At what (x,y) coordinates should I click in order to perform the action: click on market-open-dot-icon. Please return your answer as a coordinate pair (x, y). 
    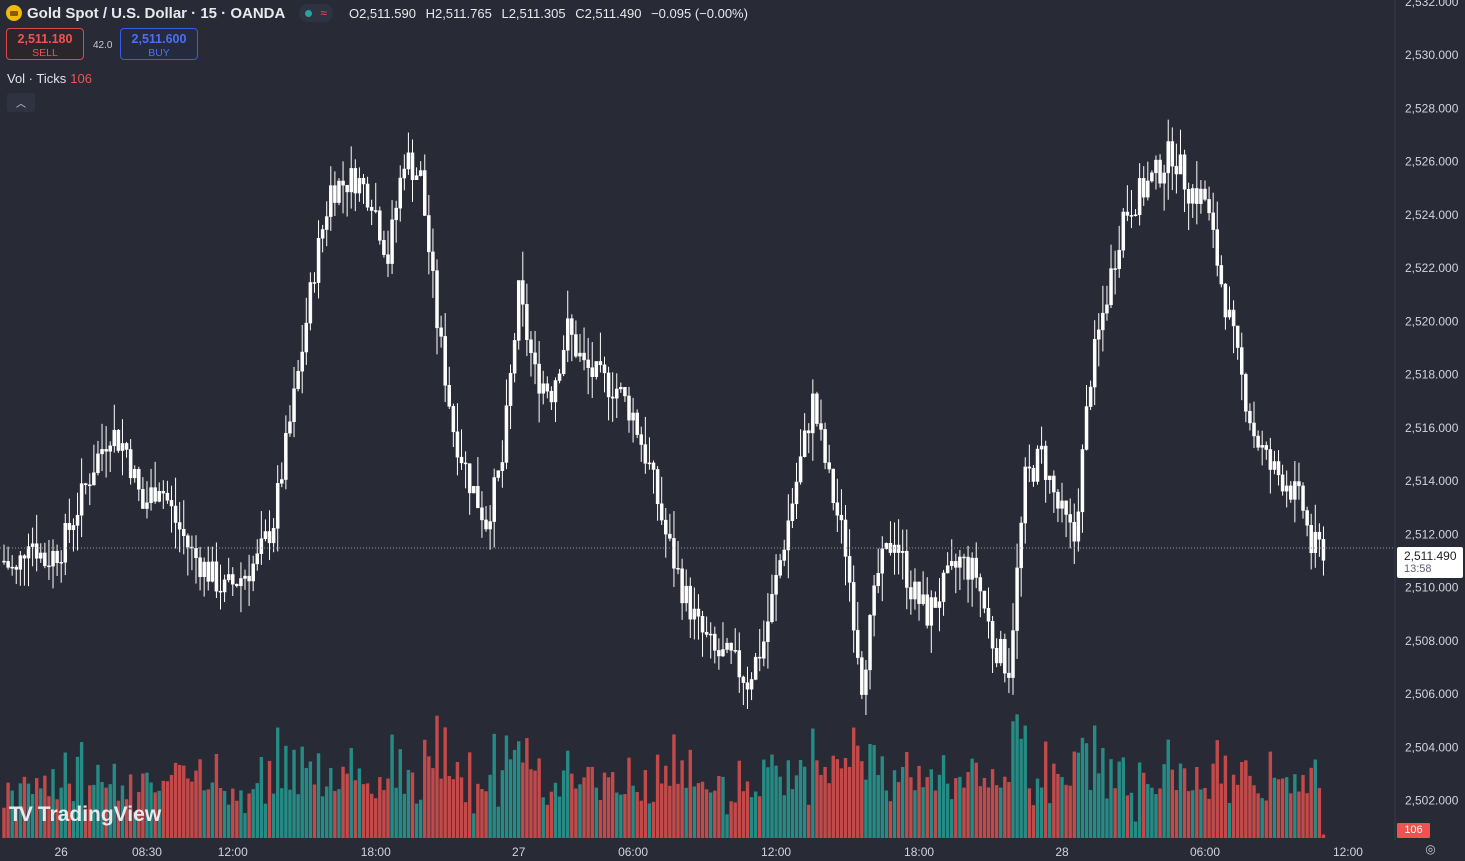
    Looking at the image, I should click on (309, 13).